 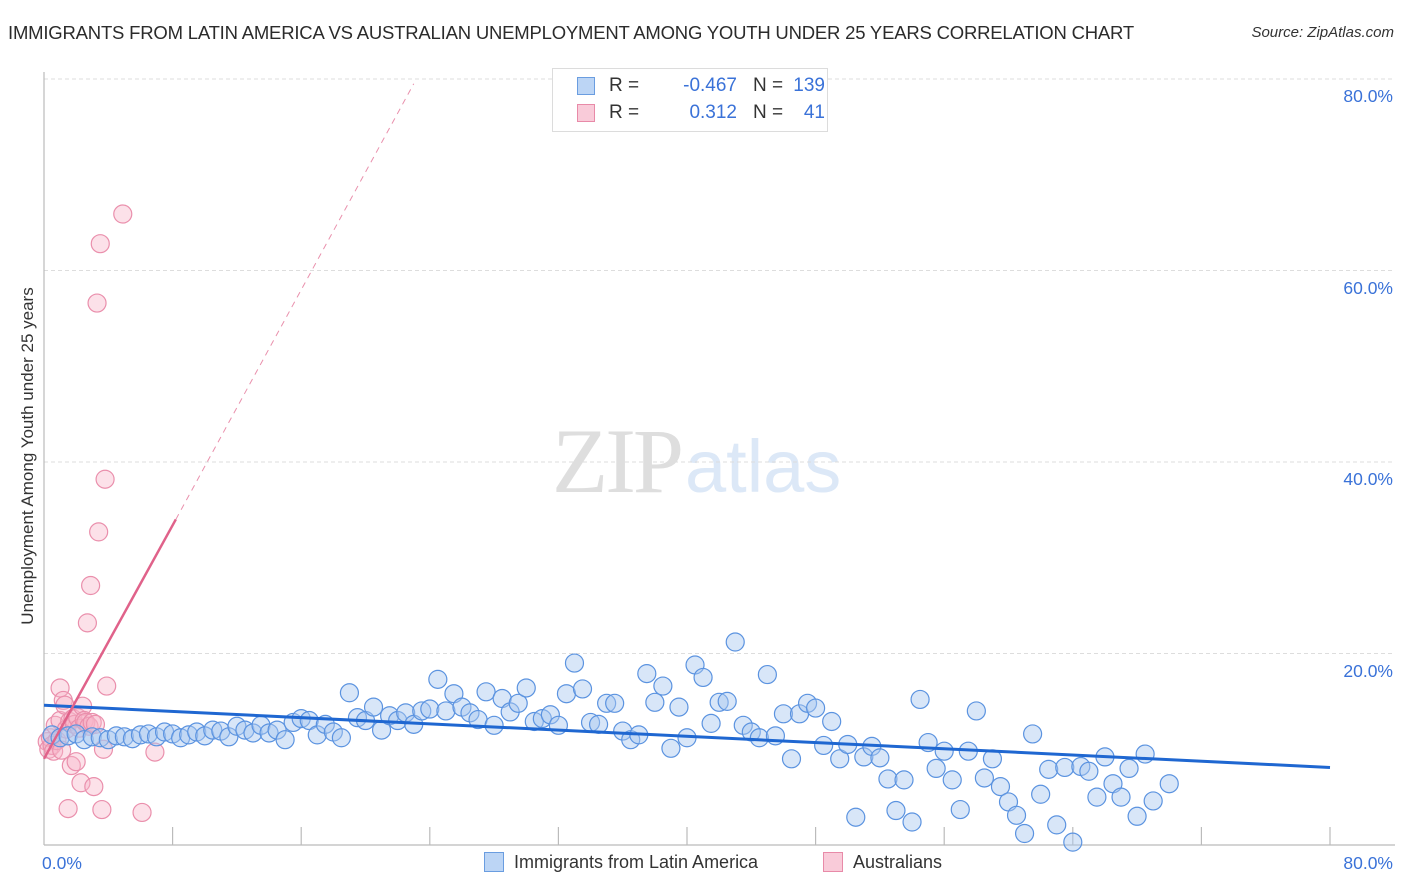 I want to click on correlation-legend: R = -0.467 N = 139 R = 0.312 N = 41, so click(x=690, y=100).